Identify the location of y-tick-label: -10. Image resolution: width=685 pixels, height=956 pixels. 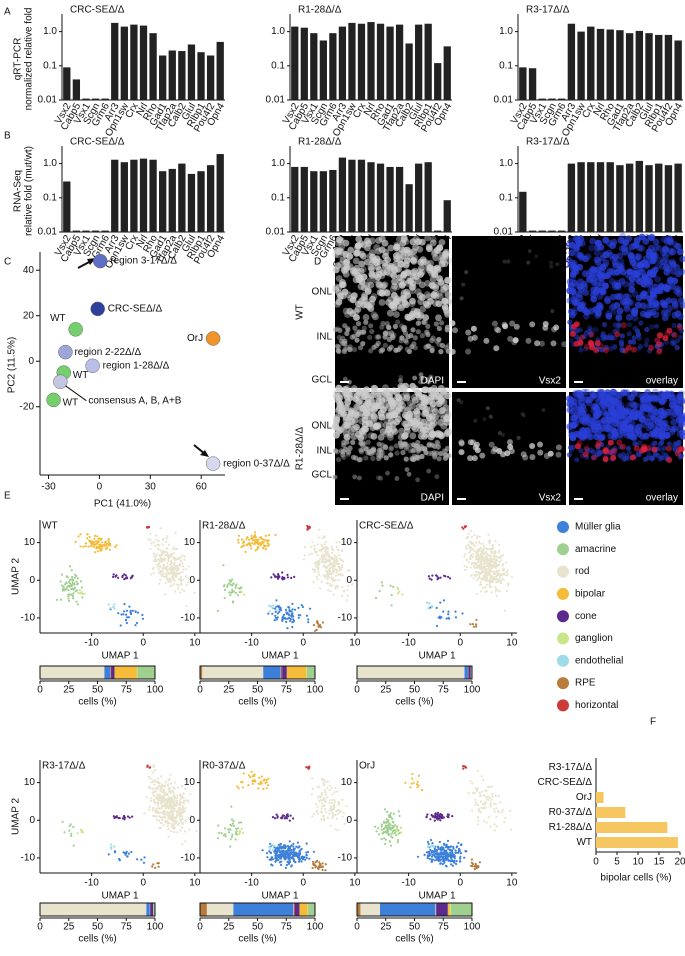
(28, 618).